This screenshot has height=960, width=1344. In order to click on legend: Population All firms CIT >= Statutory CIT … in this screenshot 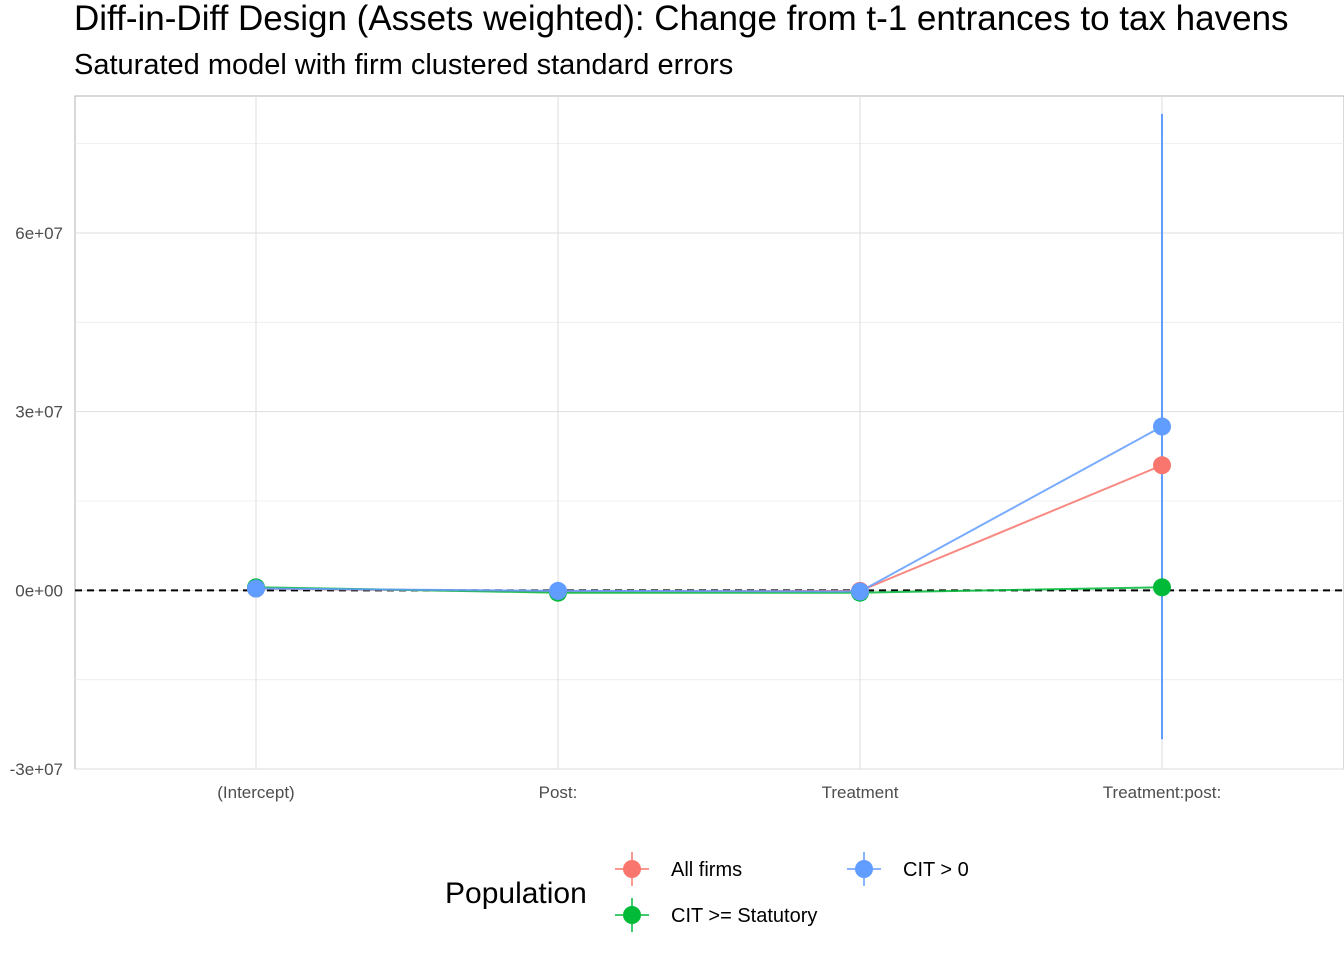, I will do `click(707, 892)`.